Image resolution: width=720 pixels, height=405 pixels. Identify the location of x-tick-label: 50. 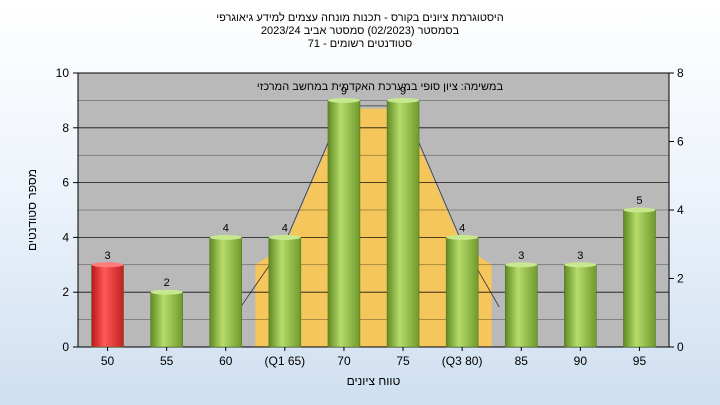
(108, 361).